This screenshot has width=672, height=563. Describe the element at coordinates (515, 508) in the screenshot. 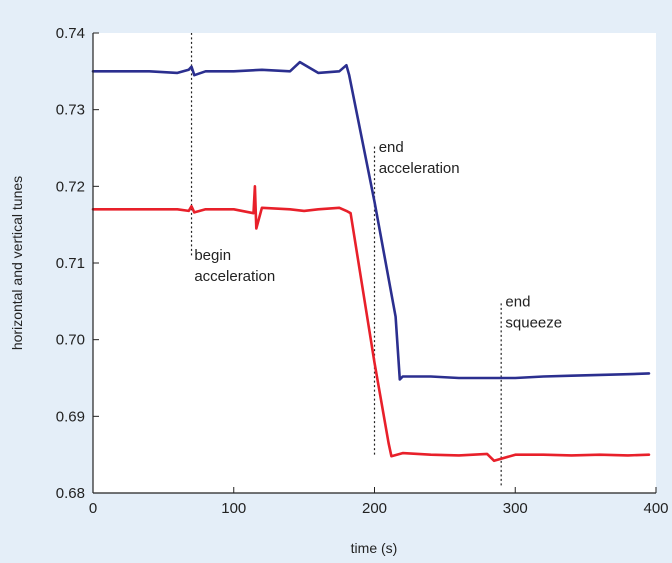

I see `x-tick-label: 300` at that location.